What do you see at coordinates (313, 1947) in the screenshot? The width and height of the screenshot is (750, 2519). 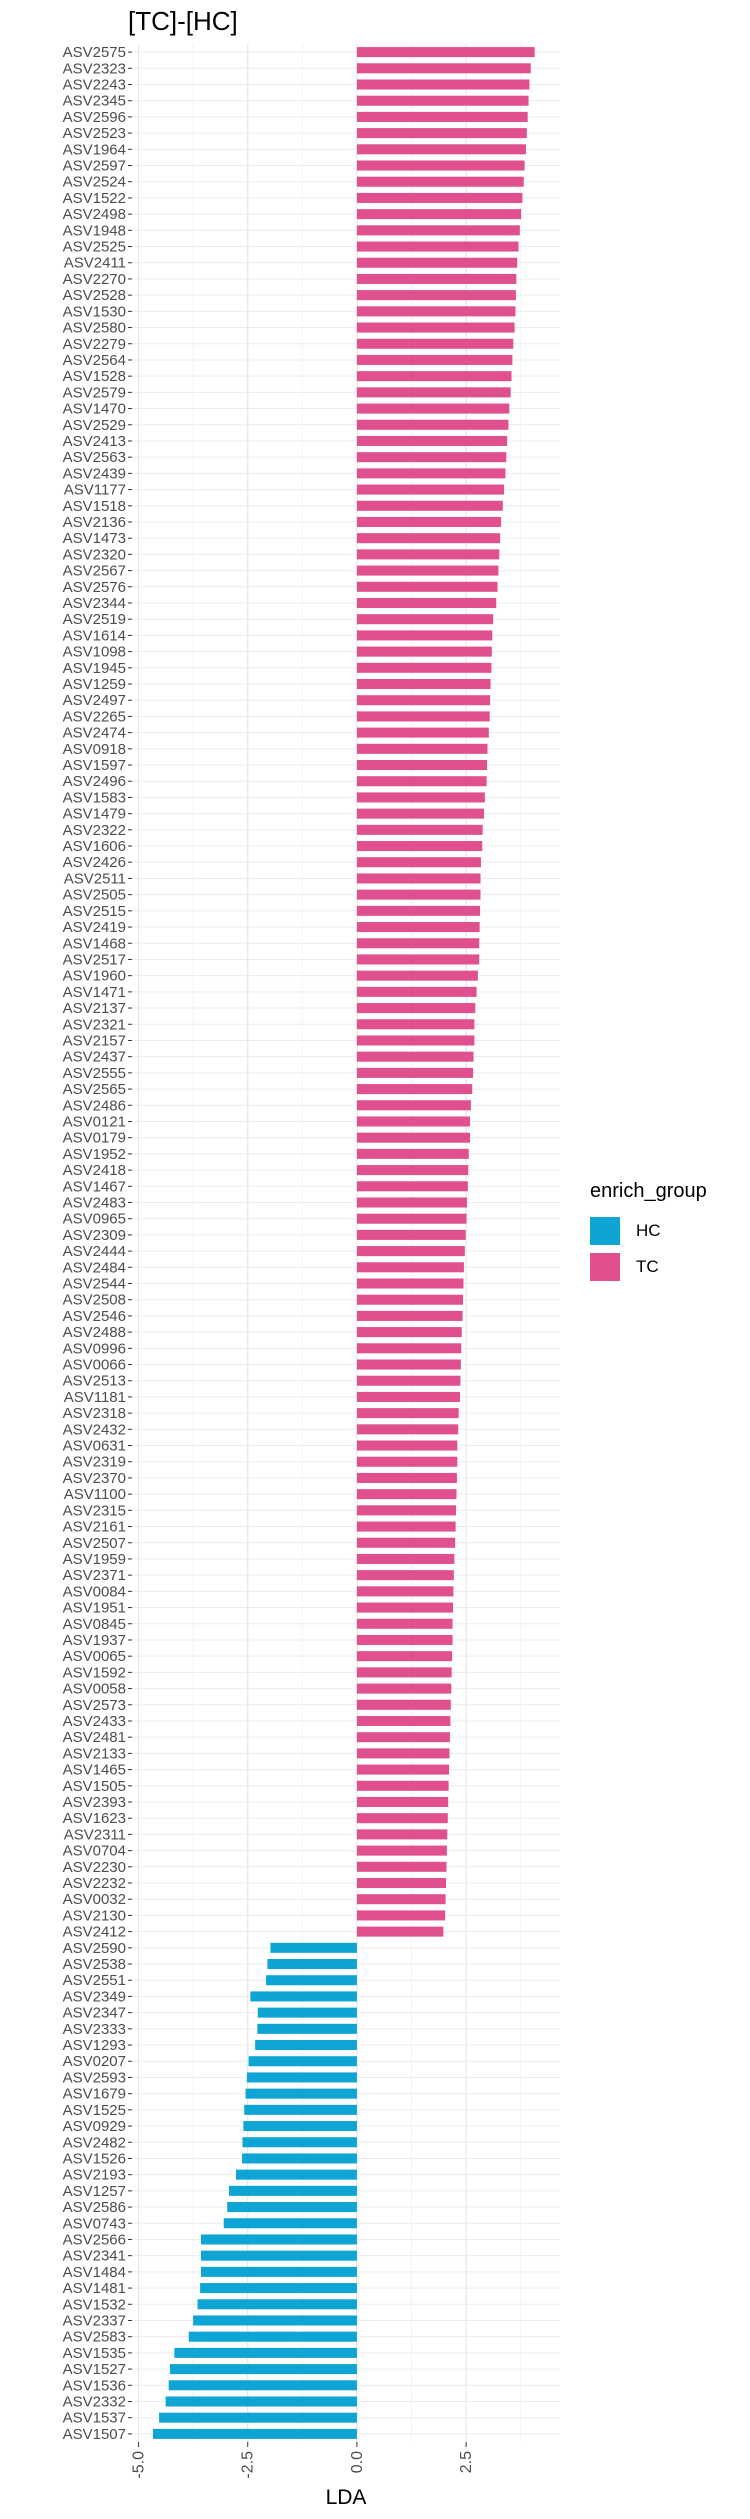 I see `bar-asv2590` at bounding box center [313, 1947].